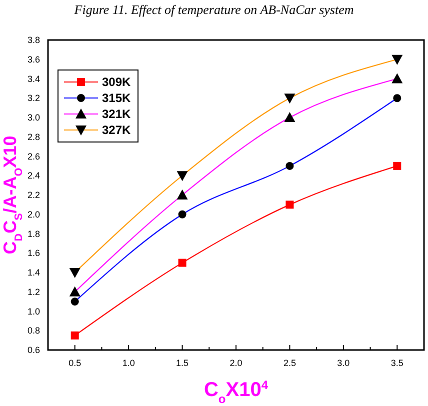  I want to click on x-tick-label: 2.0, so click(236, 363).